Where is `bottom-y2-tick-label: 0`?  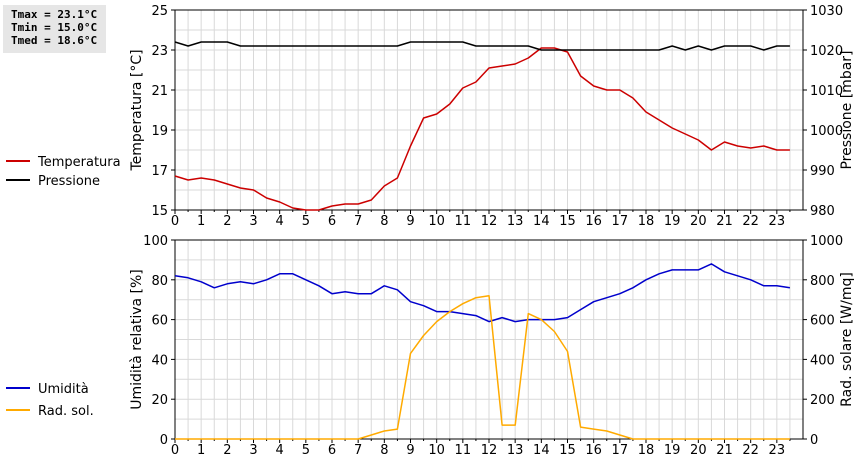
bottom-y2-tick-label: 0 is located at coordinates (814, 440).